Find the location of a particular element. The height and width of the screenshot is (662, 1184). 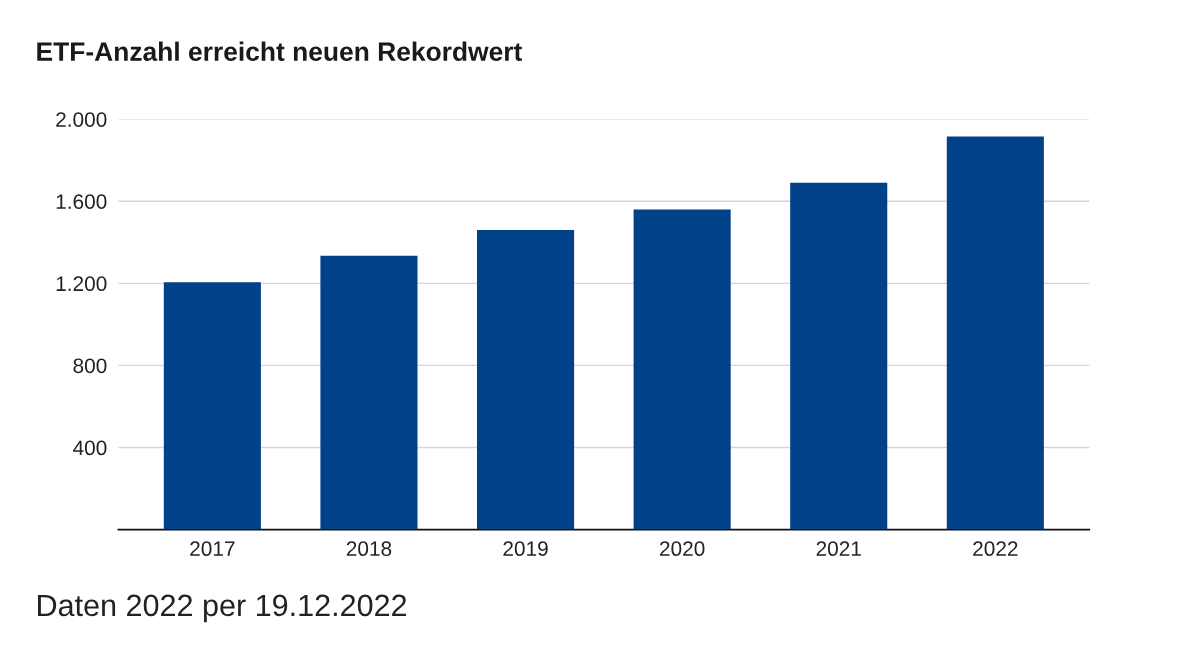

y-tick-label: 1.200 is located at coordinates (81, 284).